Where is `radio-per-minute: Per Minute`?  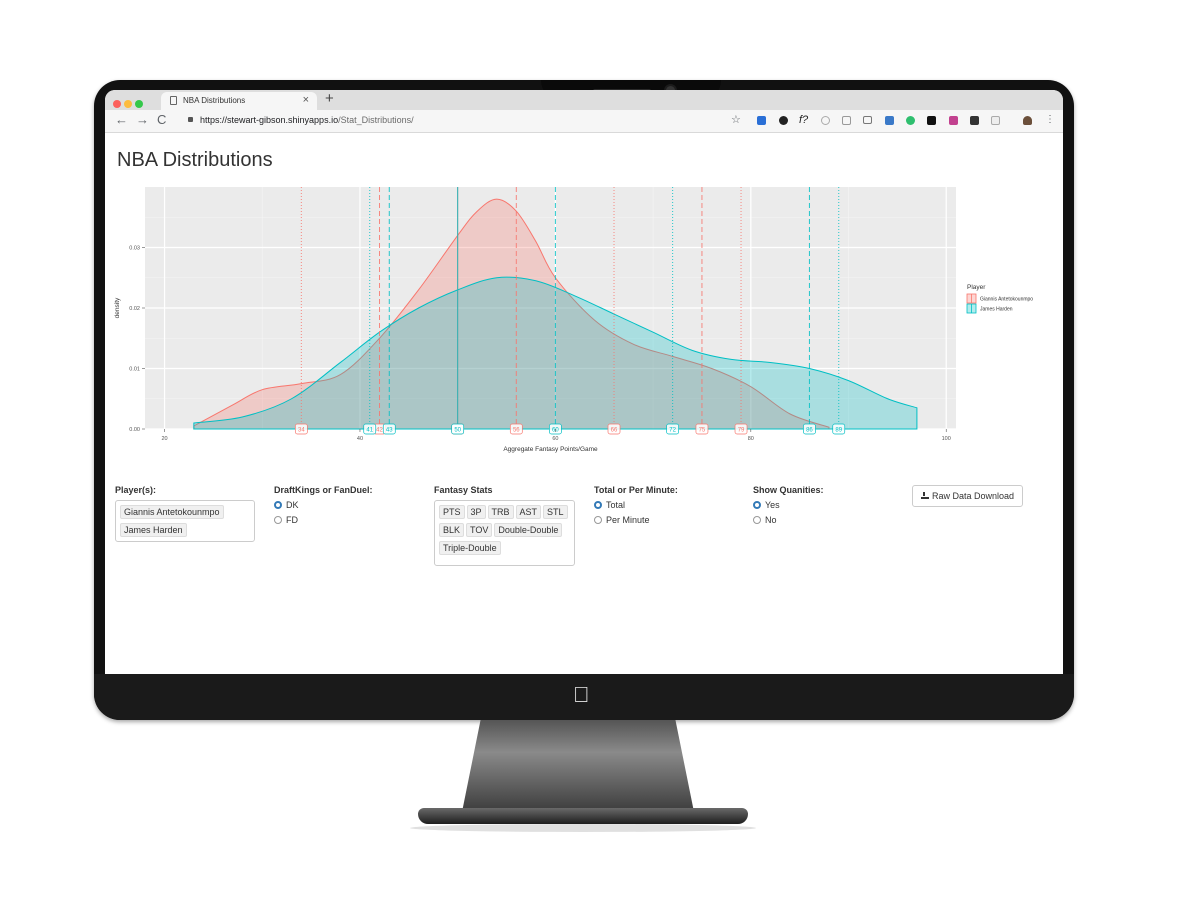 radio-per-minute: Per Minute is located at coordinates (636, 520).